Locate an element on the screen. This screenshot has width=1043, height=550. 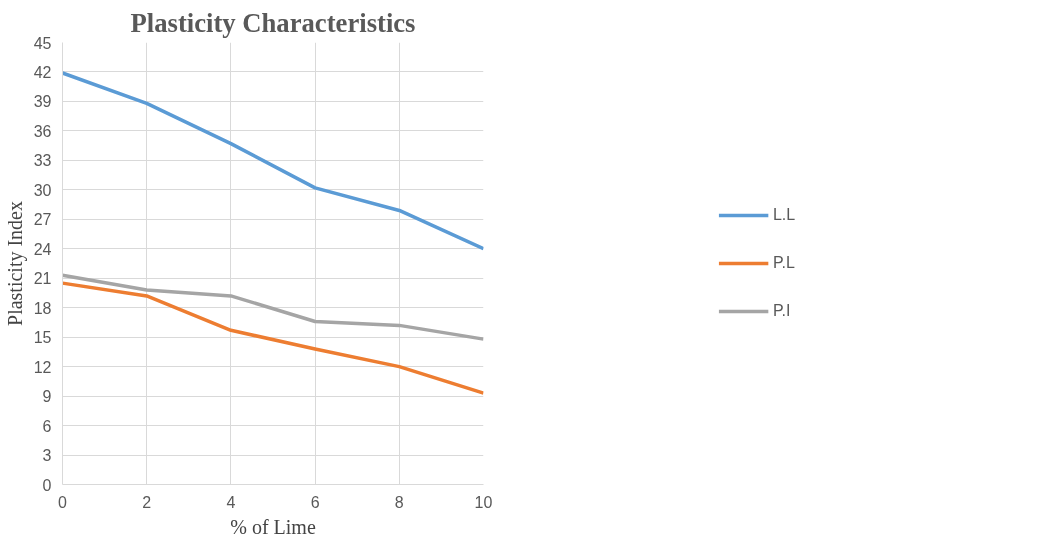
x-axis-title: % of Lime is located at coordinates (273, 526).